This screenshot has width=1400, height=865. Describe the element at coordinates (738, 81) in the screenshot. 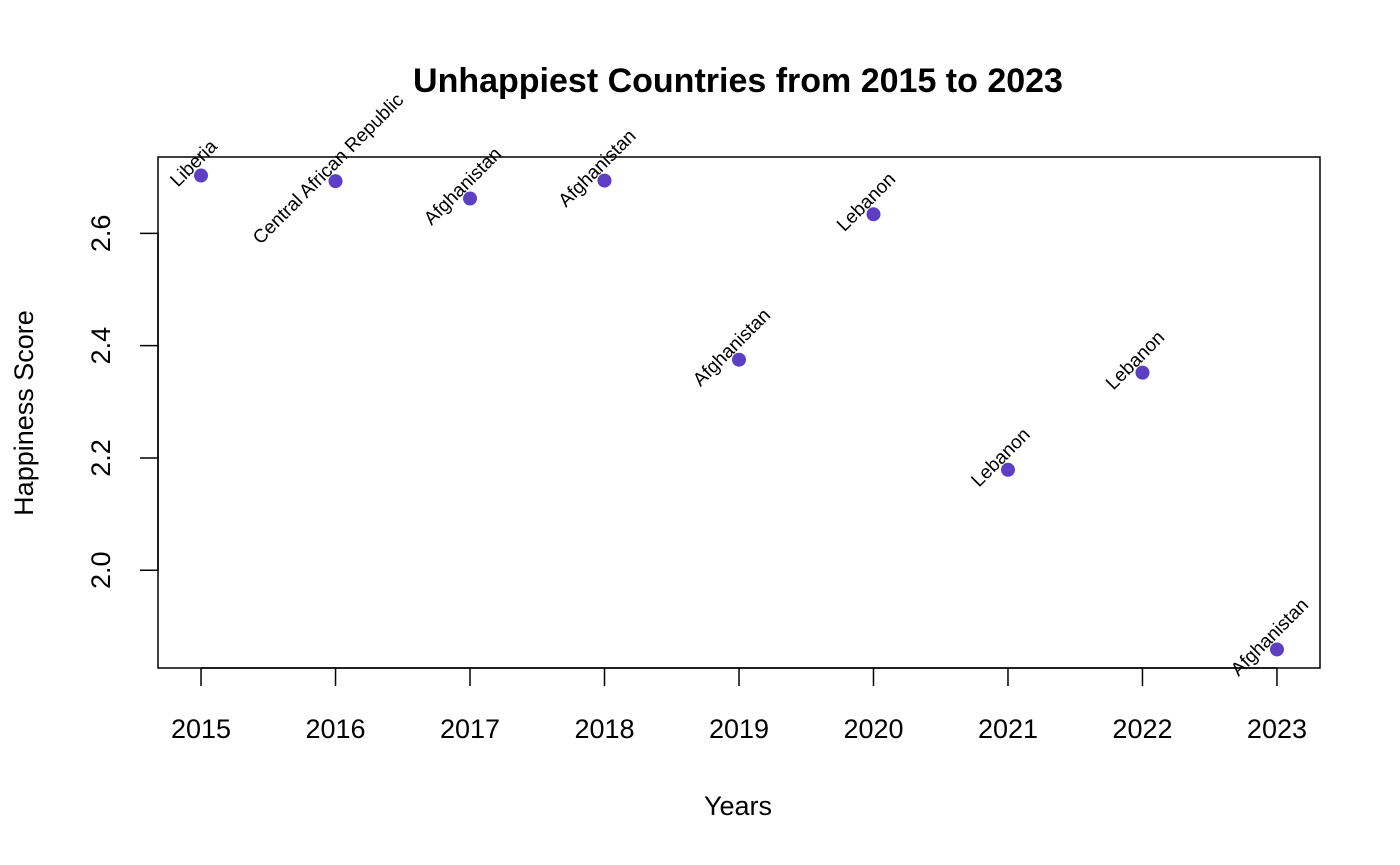

I see `chart-title: Unhappiest Countries from 2015 to 2023` at that location.